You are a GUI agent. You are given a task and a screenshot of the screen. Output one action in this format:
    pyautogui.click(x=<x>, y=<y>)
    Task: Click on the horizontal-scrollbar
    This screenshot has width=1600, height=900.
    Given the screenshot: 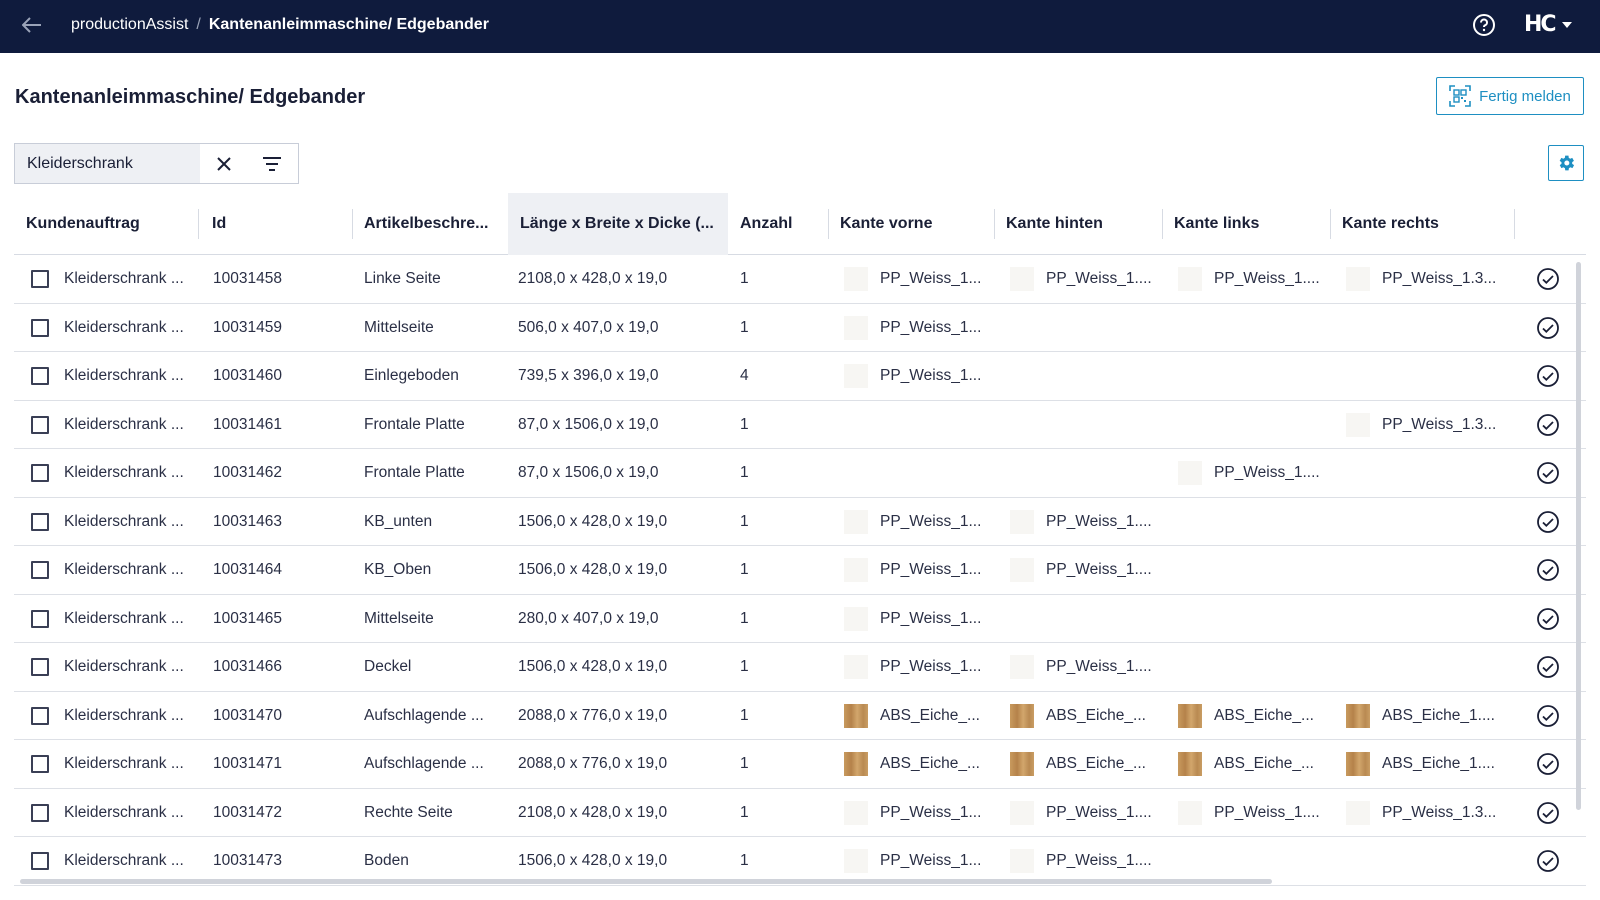 What is the action you would take?
    pyautogui.click(x=646, y=881)
    